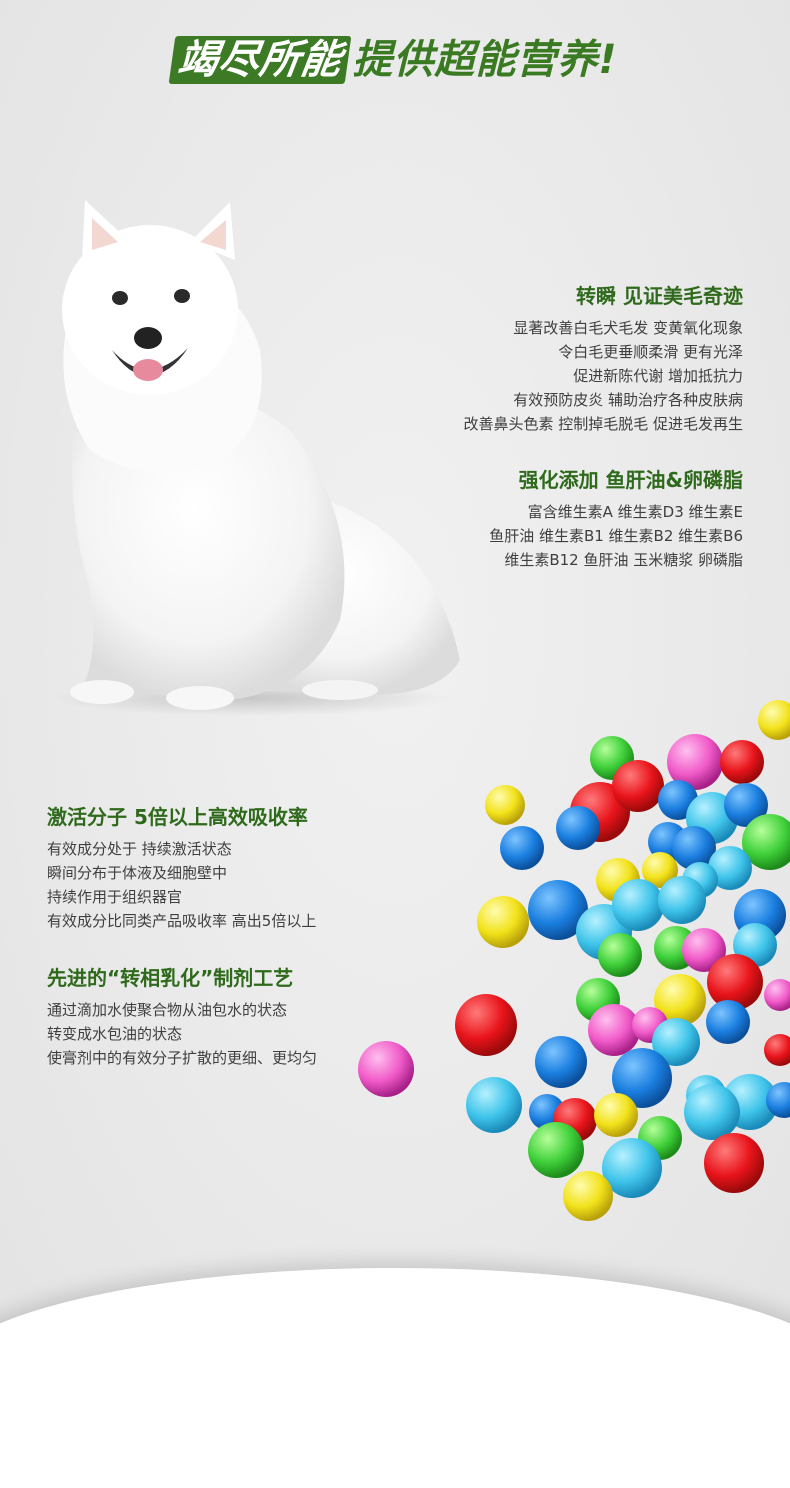  I want to click on section-absorption-line: 有效成分处于 持续激活状态, so click(139, 849).